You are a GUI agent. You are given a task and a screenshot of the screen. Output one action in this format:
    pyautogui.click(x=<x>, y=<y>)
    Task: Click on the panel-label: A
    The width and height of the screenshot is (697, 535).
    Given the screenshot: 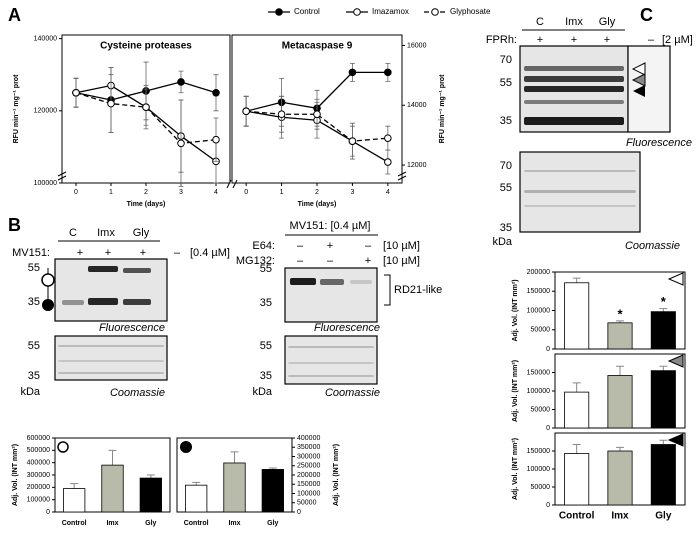 What is the action you would take?
    pyautogui.click(x=14, y=15)
    